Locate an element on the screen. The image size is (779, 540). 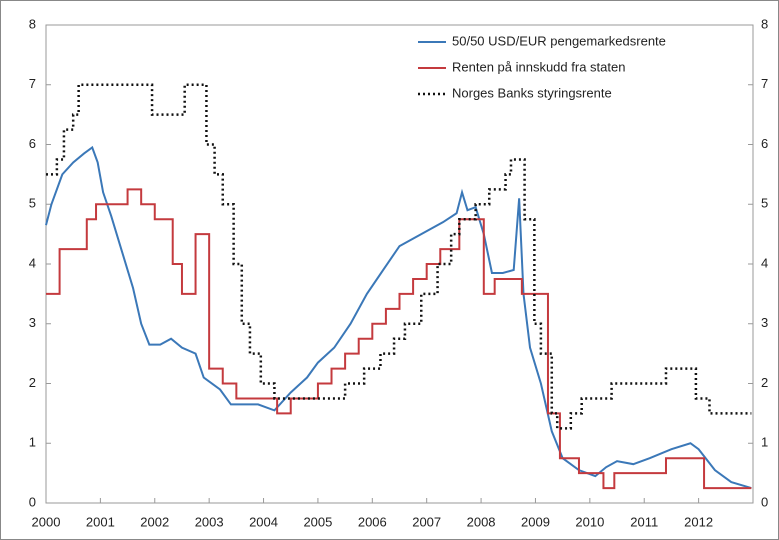
y2-tick-label: 2 is located at coordinates (764, 382).